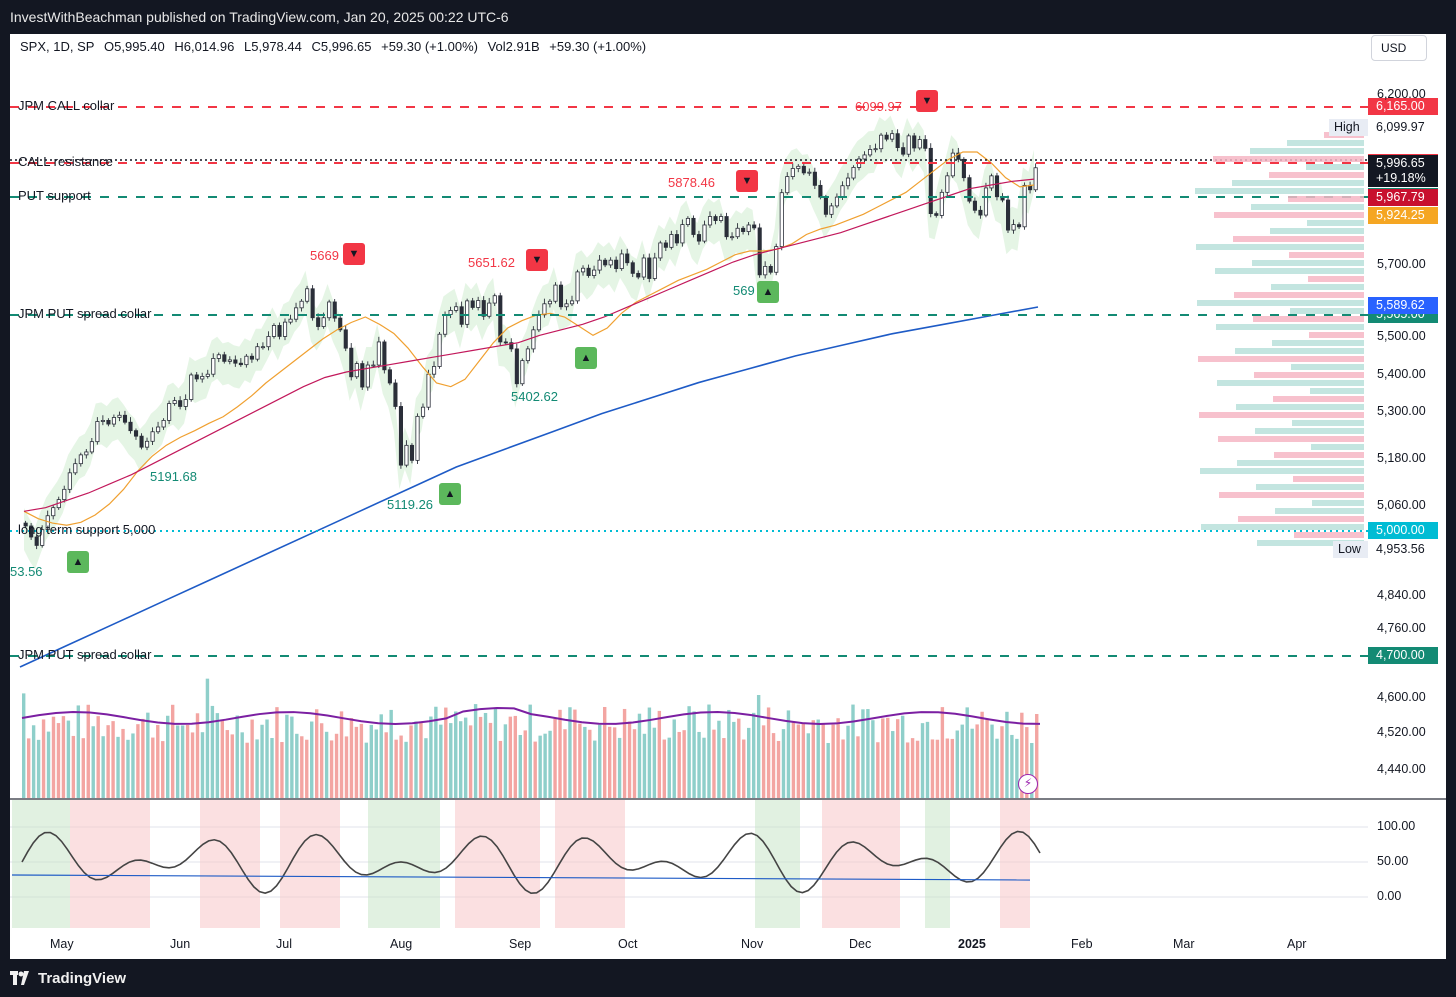 The height and width of the screenshot is (997, 1456). Describe the element at coordinates (1028, 784) in the screenshot. I see `lightning-icon: ⚡` at that location.